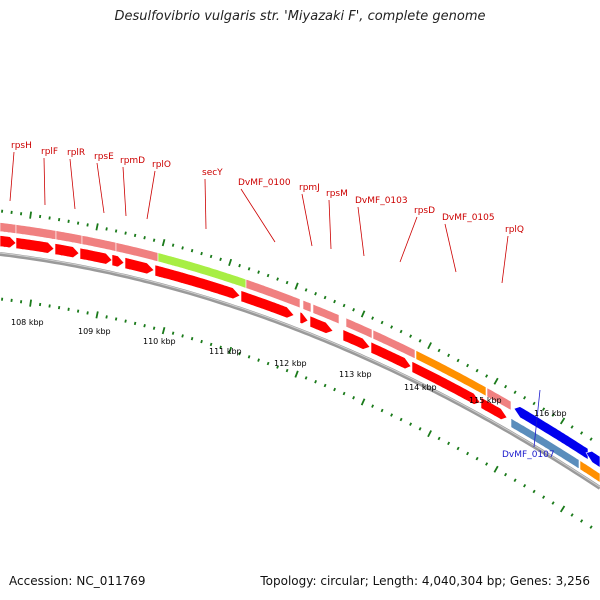 This screenshot has width=600, height=600. I want to click on gene-label-rpsH: rpsH, so click(21, 146).